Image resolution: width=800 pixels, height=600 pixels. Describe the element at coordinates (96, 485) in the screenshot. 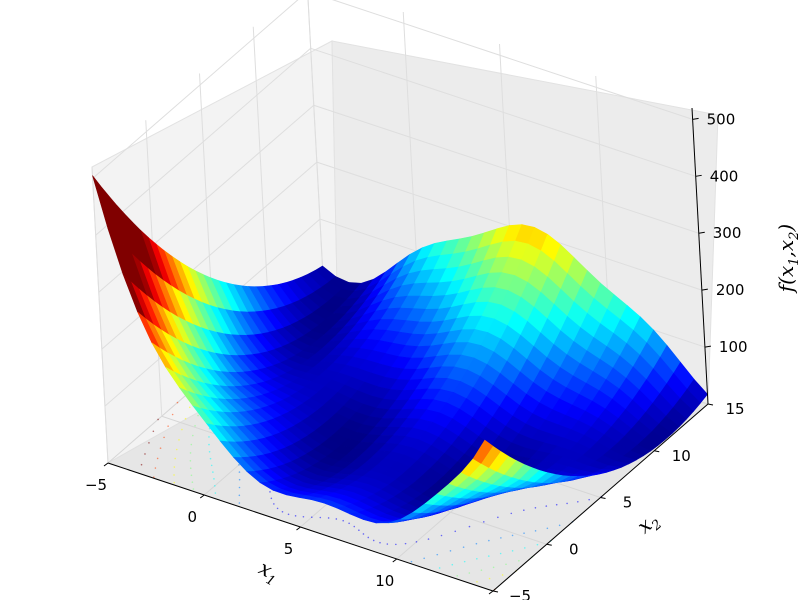

I see `x-tick-label: −5` at that location.